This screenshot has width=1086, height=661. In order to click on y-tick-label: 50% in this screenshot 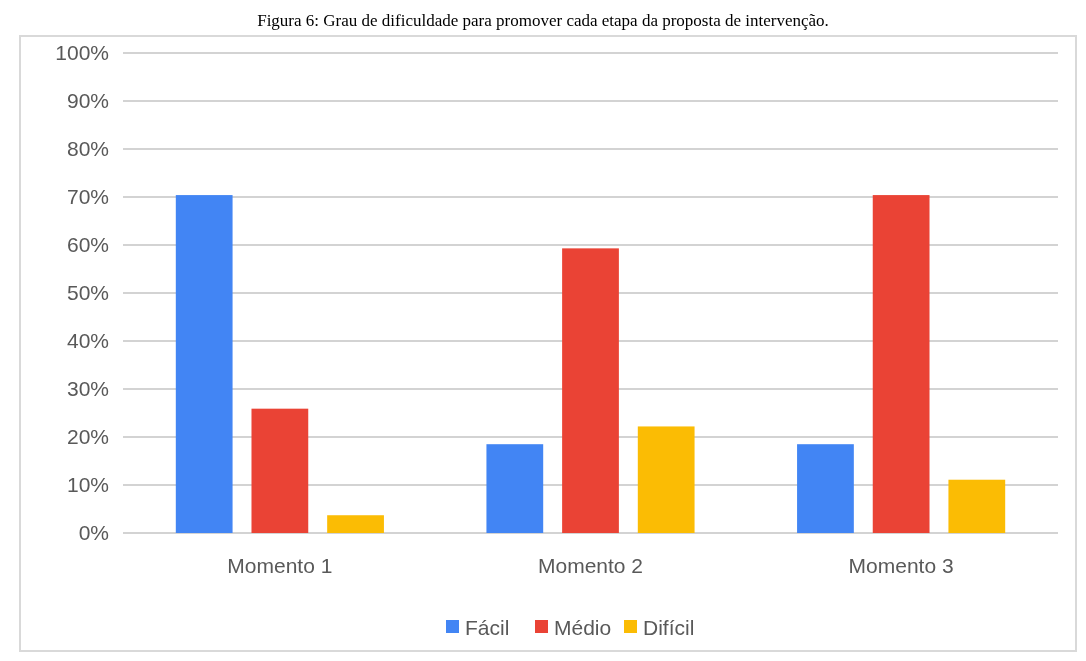, I will do `click(87, 293)`.